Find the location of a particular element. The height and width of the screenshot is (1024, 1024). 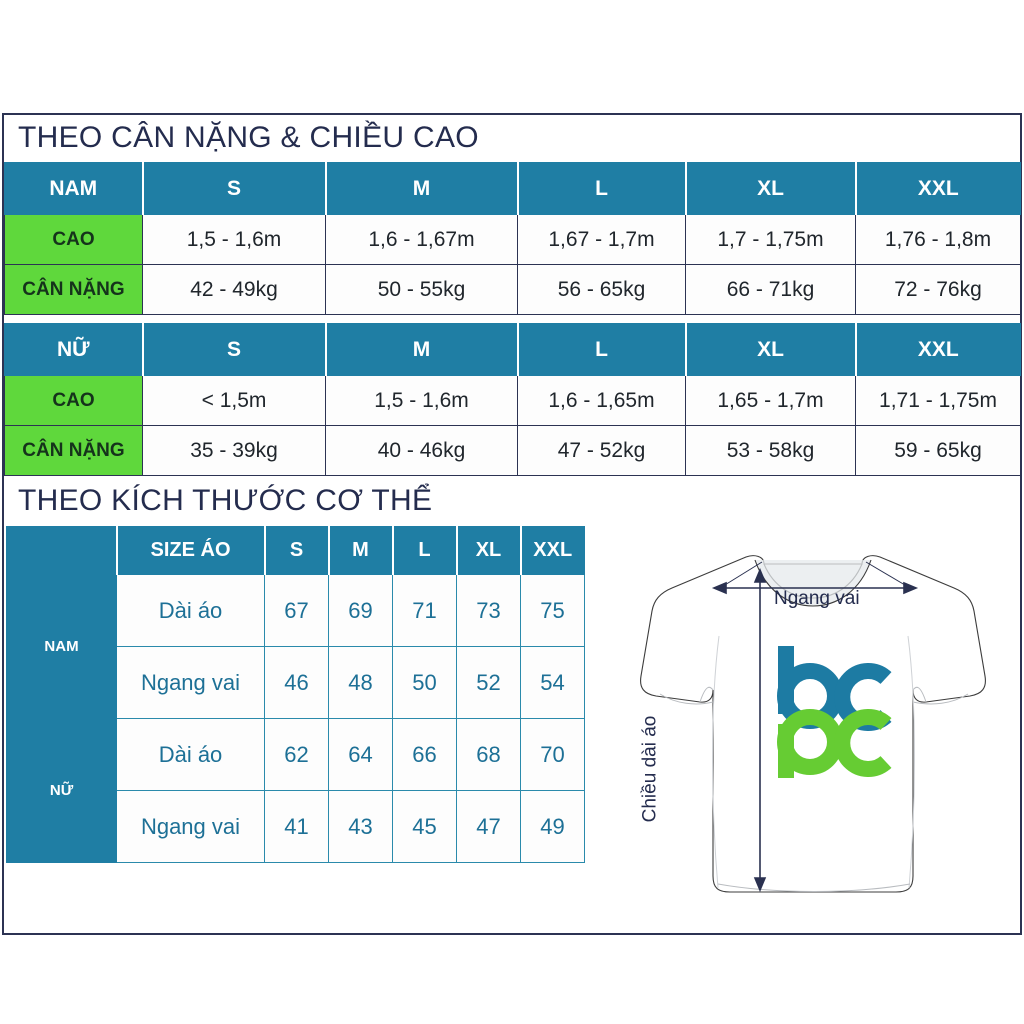

cell-value: 47 - 52kg is located at coordinates (601, 450).